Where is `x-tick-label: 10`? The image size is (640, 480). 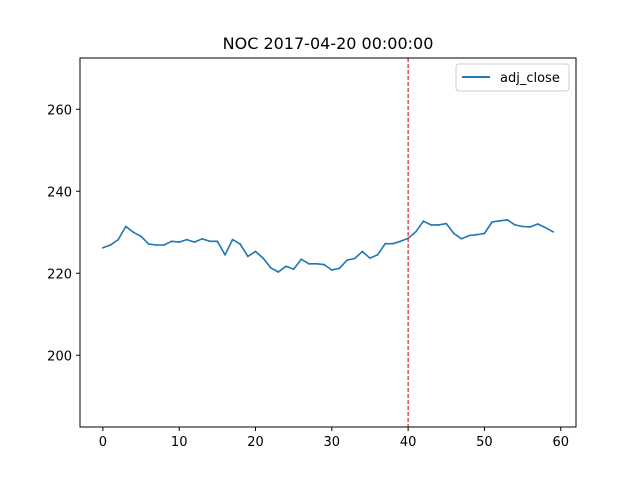
x-tick-label: 10 is located at coordinates (179, 442).